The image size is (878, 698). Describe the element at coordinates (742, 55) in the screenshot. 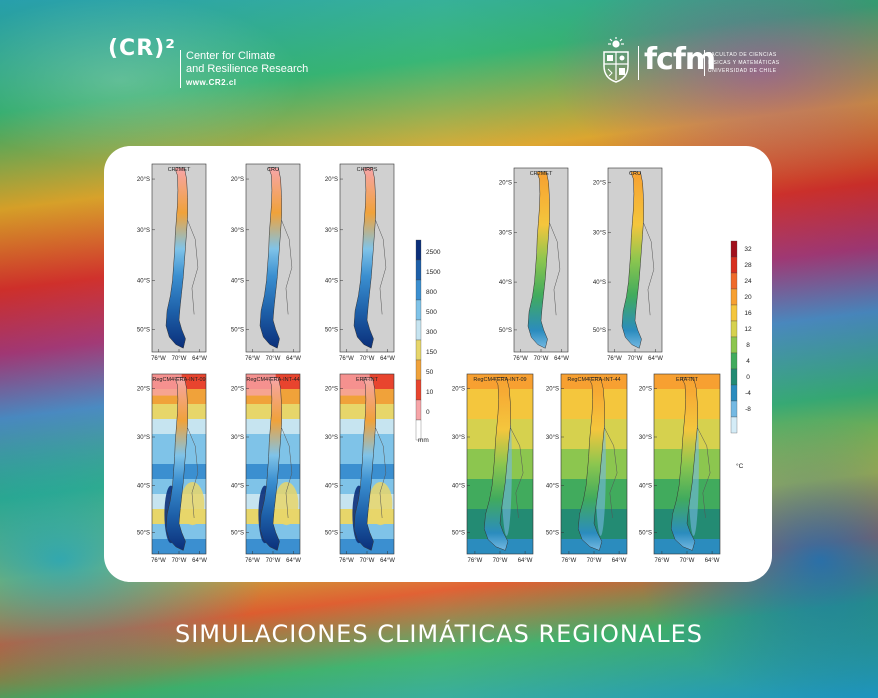

I see `fcfm-subtitle-1: FACULTAD DE CIENCIAS` at that location.